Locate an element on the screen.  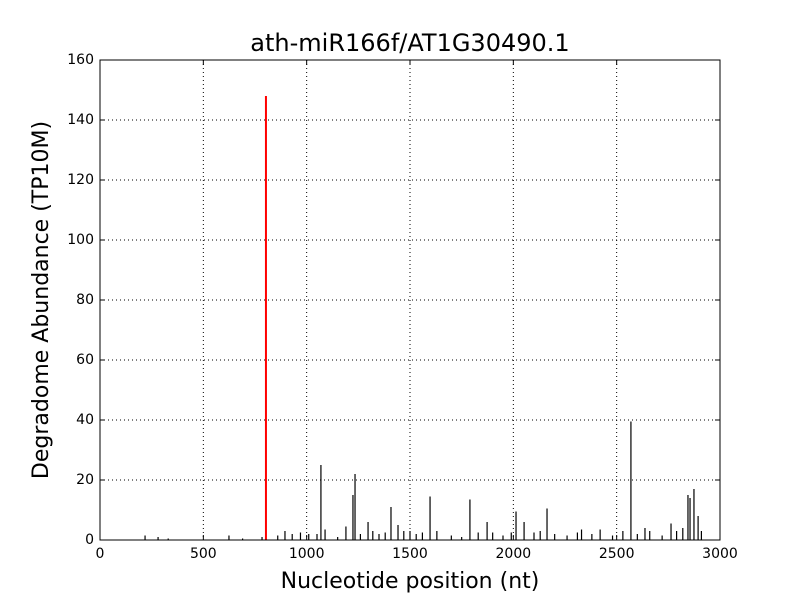
x-tick-label: 500 is located at coordinates (203, 554).